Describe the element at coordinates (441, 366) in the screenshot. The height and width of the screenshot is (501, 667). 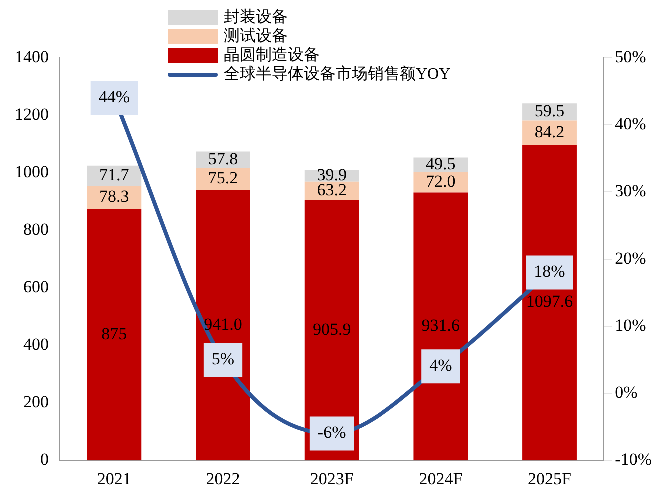
I see `data-label: 4%` at that location.